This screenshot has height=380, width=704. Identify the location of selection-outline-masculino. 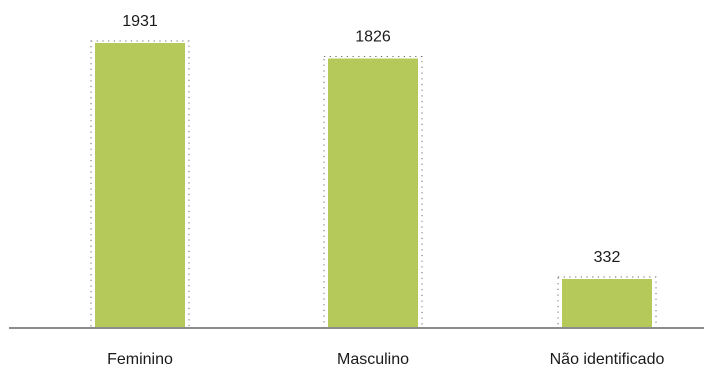
(373, 192).